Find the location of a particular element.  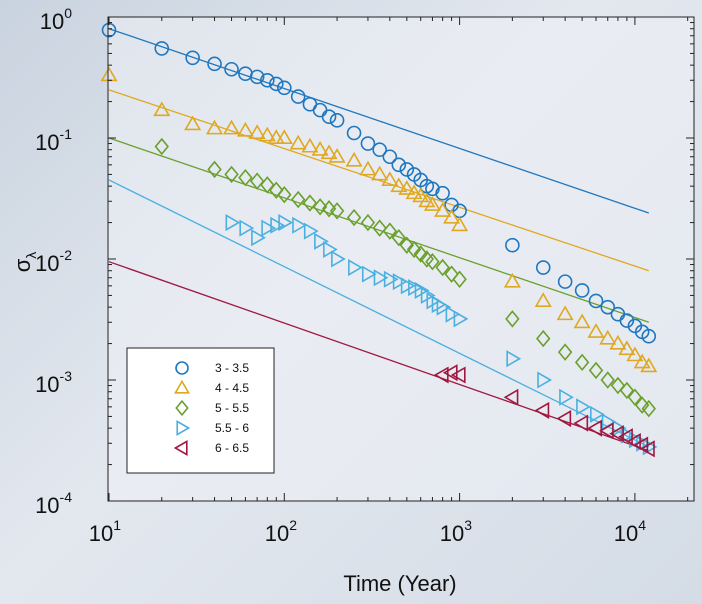

y-tick-label-1e-4: 10⁻⁴ is located at coordinates (53, 503).